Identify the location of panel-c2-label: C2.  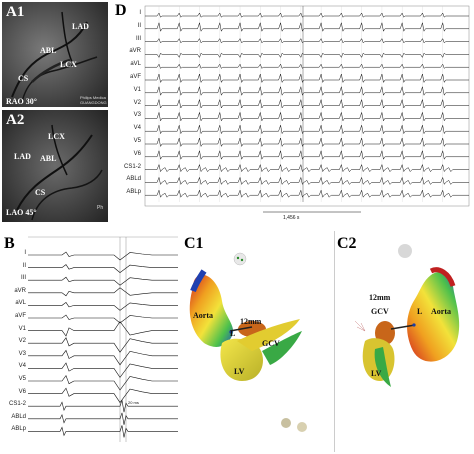
(347, 243).